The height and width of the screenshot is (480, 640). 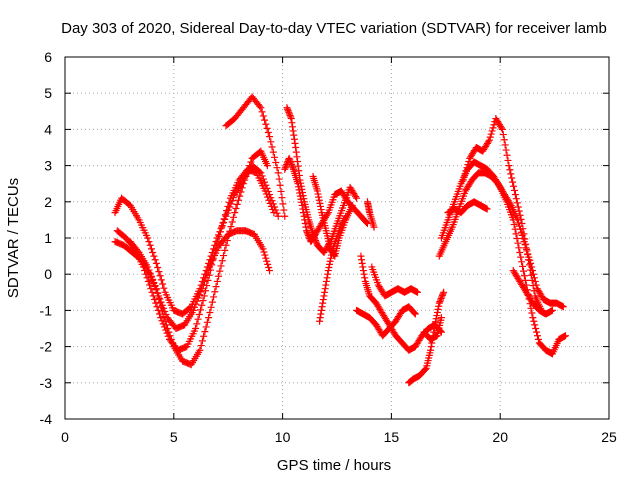 I want to click on y-tick-label: 5, so click(x=48, y=93).